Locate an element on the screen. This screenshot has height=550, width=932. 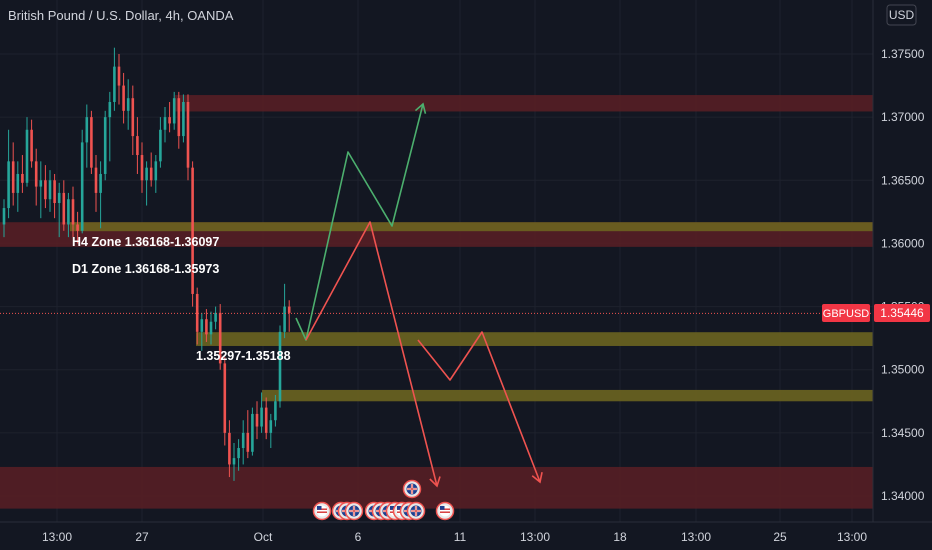
x-tick-label: 11 is located at coordinates (460, 537).